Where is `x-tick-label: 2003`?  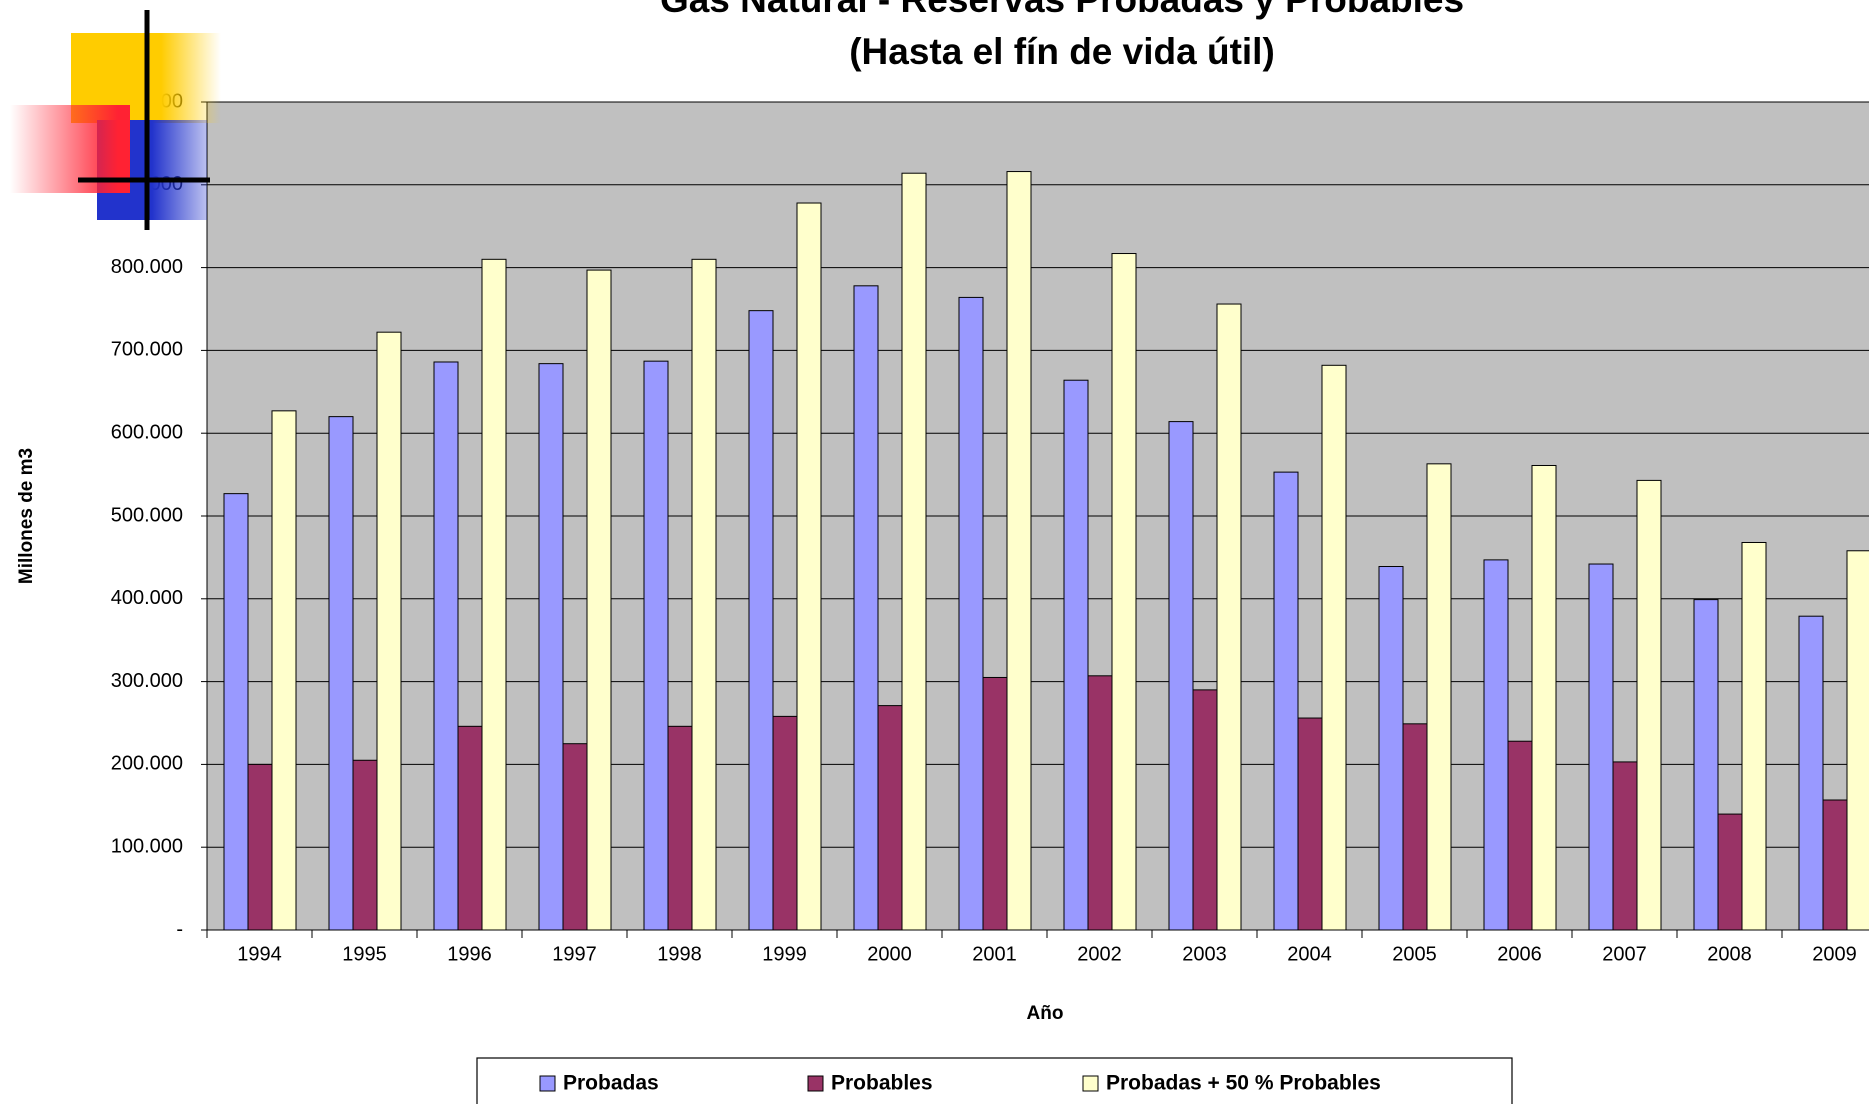
x-tick-label: 2003 is located at coordinates (1204, 954).